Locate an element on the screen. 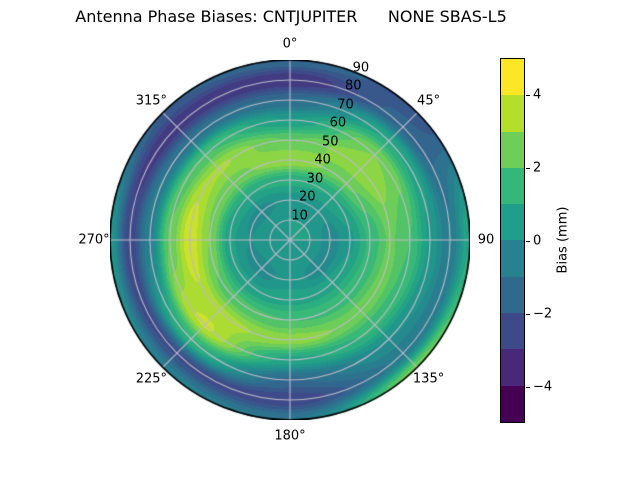 The image size is (640, 480). colorbar is located at coordinates (512, 240).